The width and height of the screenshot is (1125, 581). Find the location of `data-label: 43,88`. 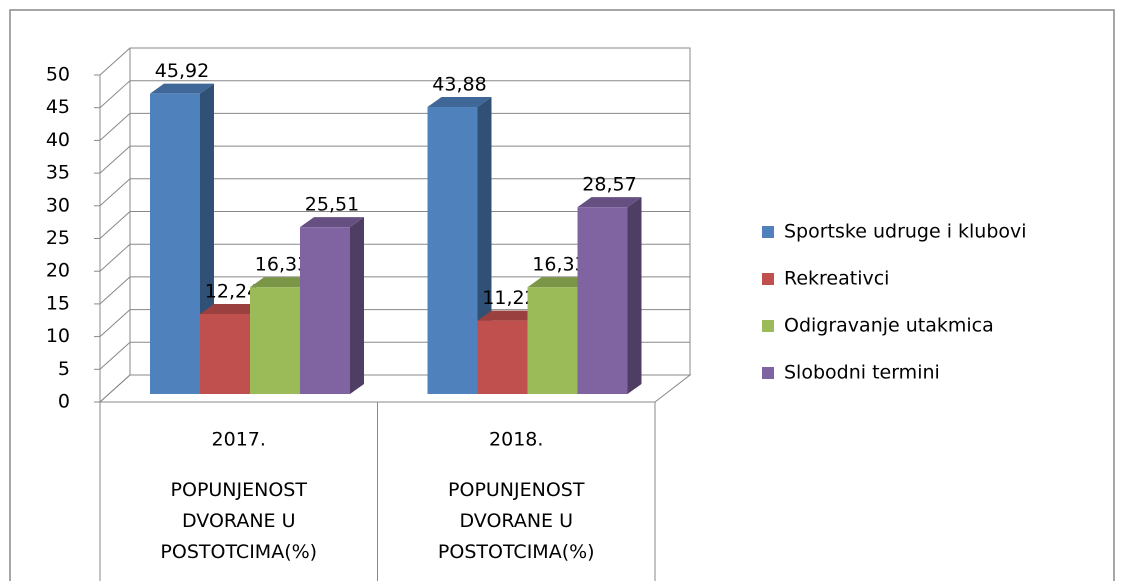

data-label: 43,88 is located at coordinates (459, 85).